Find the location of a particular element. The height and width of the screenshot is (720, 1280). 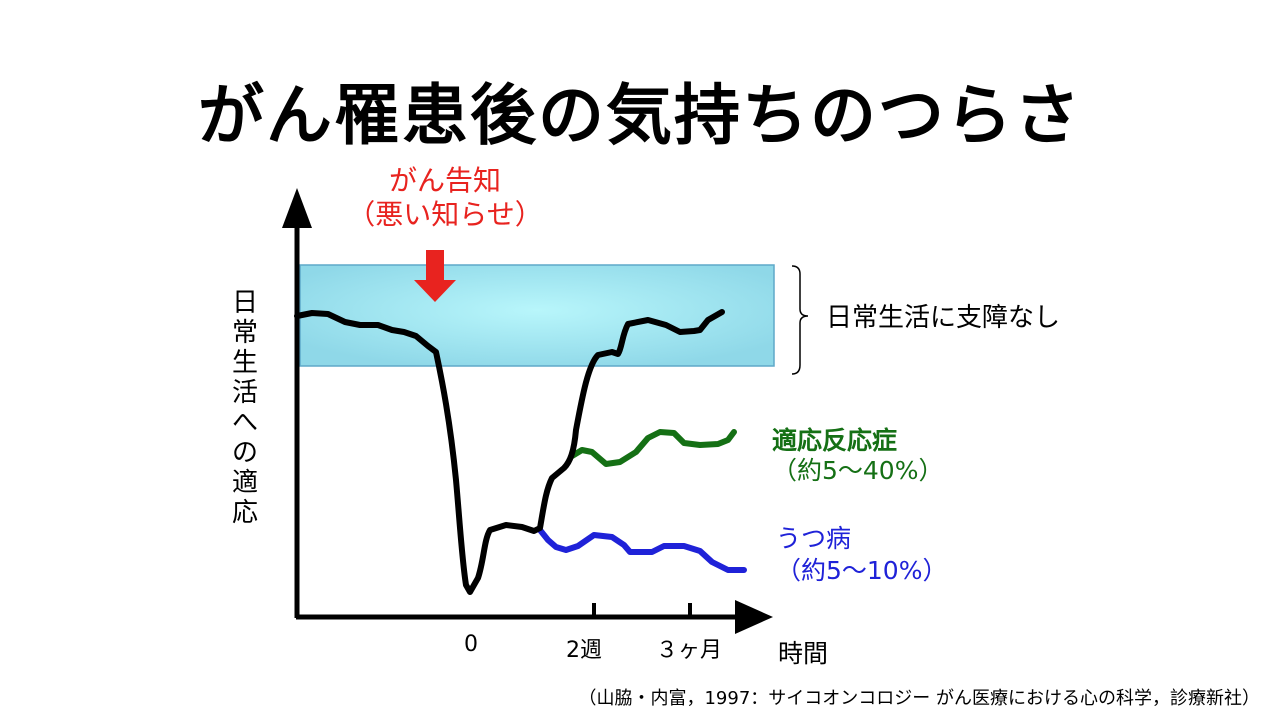

normal-life-zone is located at coordinates (537, 315).